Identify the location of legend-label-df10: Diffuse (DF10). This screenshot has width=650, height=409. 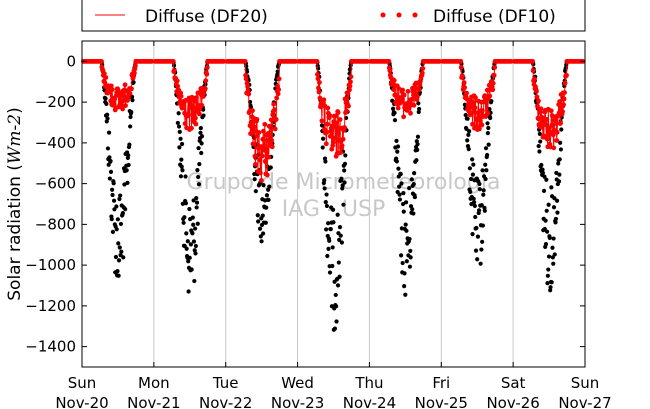
(494, 17).